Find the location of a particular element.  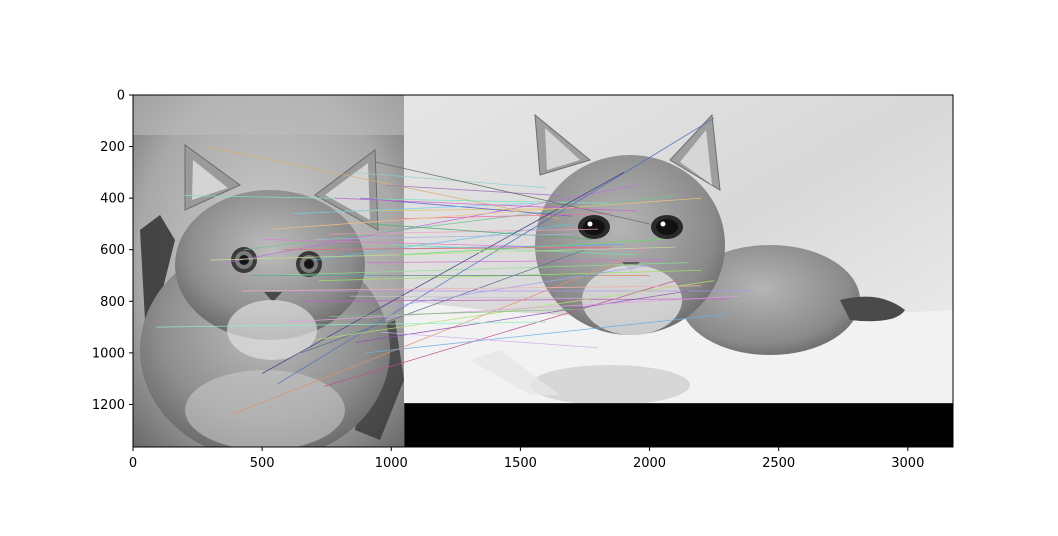

y-tick-label: 0 is located at coordinates (121, 96).